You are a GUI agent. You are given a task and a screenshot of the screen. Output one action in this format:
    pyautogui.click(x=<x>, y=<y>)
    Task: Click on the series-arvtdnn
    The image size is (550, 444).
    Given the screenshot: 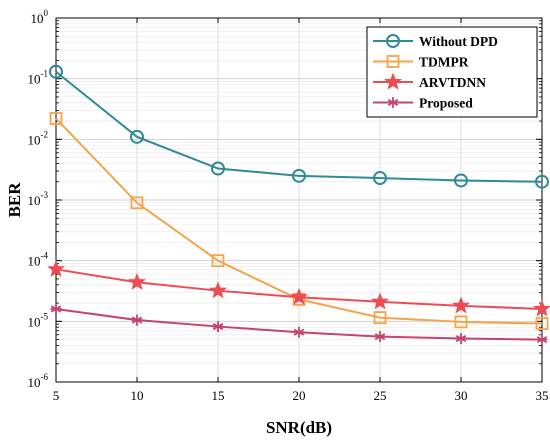 What is the action you would take?
    pyautogui.click(x=298, y=288)
    